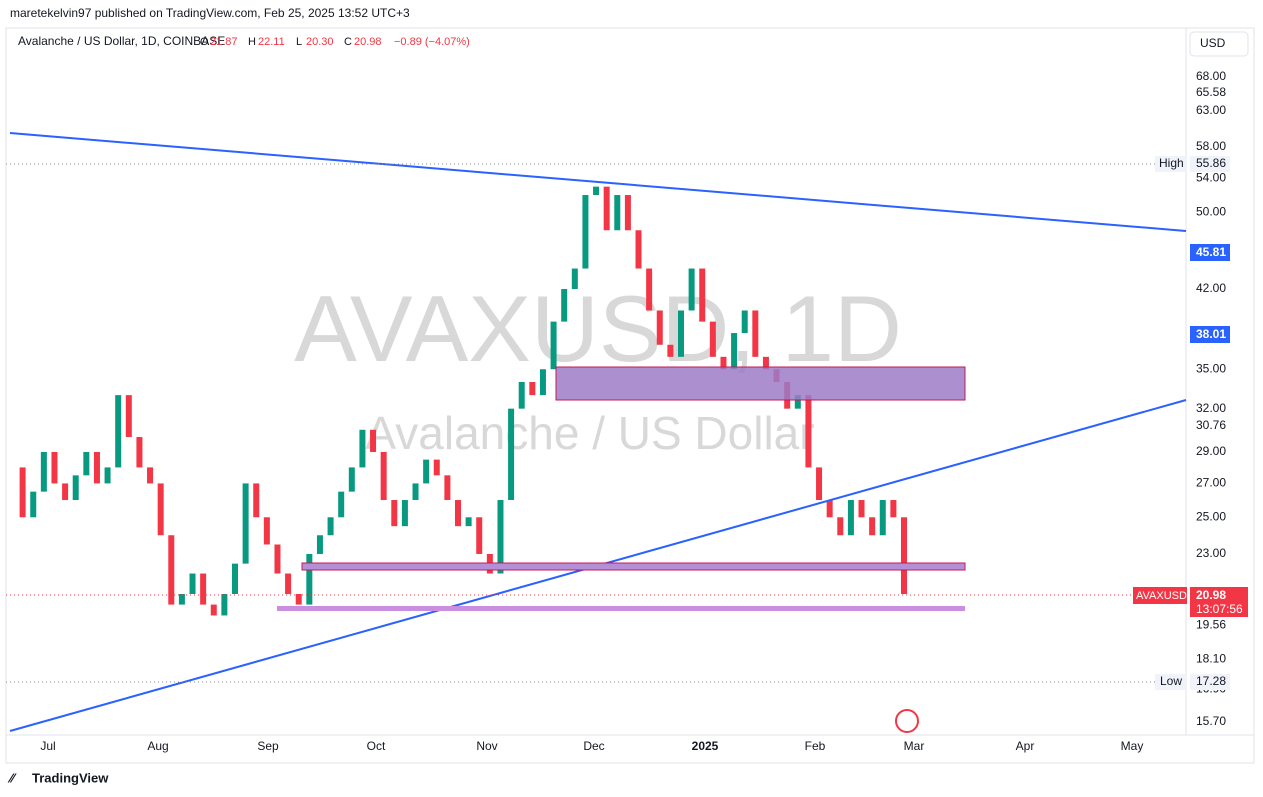 The width and height of the screenshot is (1263, 797). What do you see at coordinates (1211, 516) in the screenshot?
I see `price-tick: 25.00` at bounding box center [1211, 516].